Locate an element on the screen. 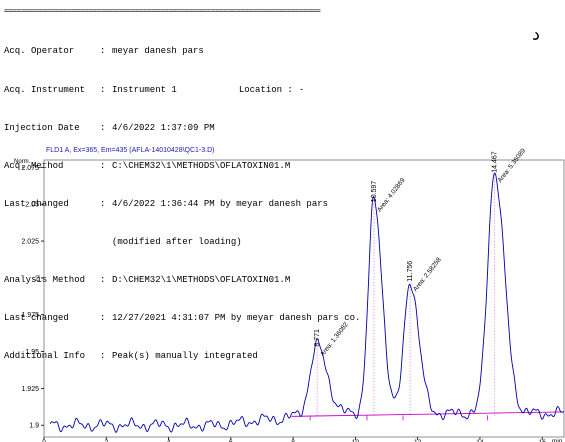 This screenshot has height=442, width=565. x-axis-label: min is located at coordinates (557, 440).